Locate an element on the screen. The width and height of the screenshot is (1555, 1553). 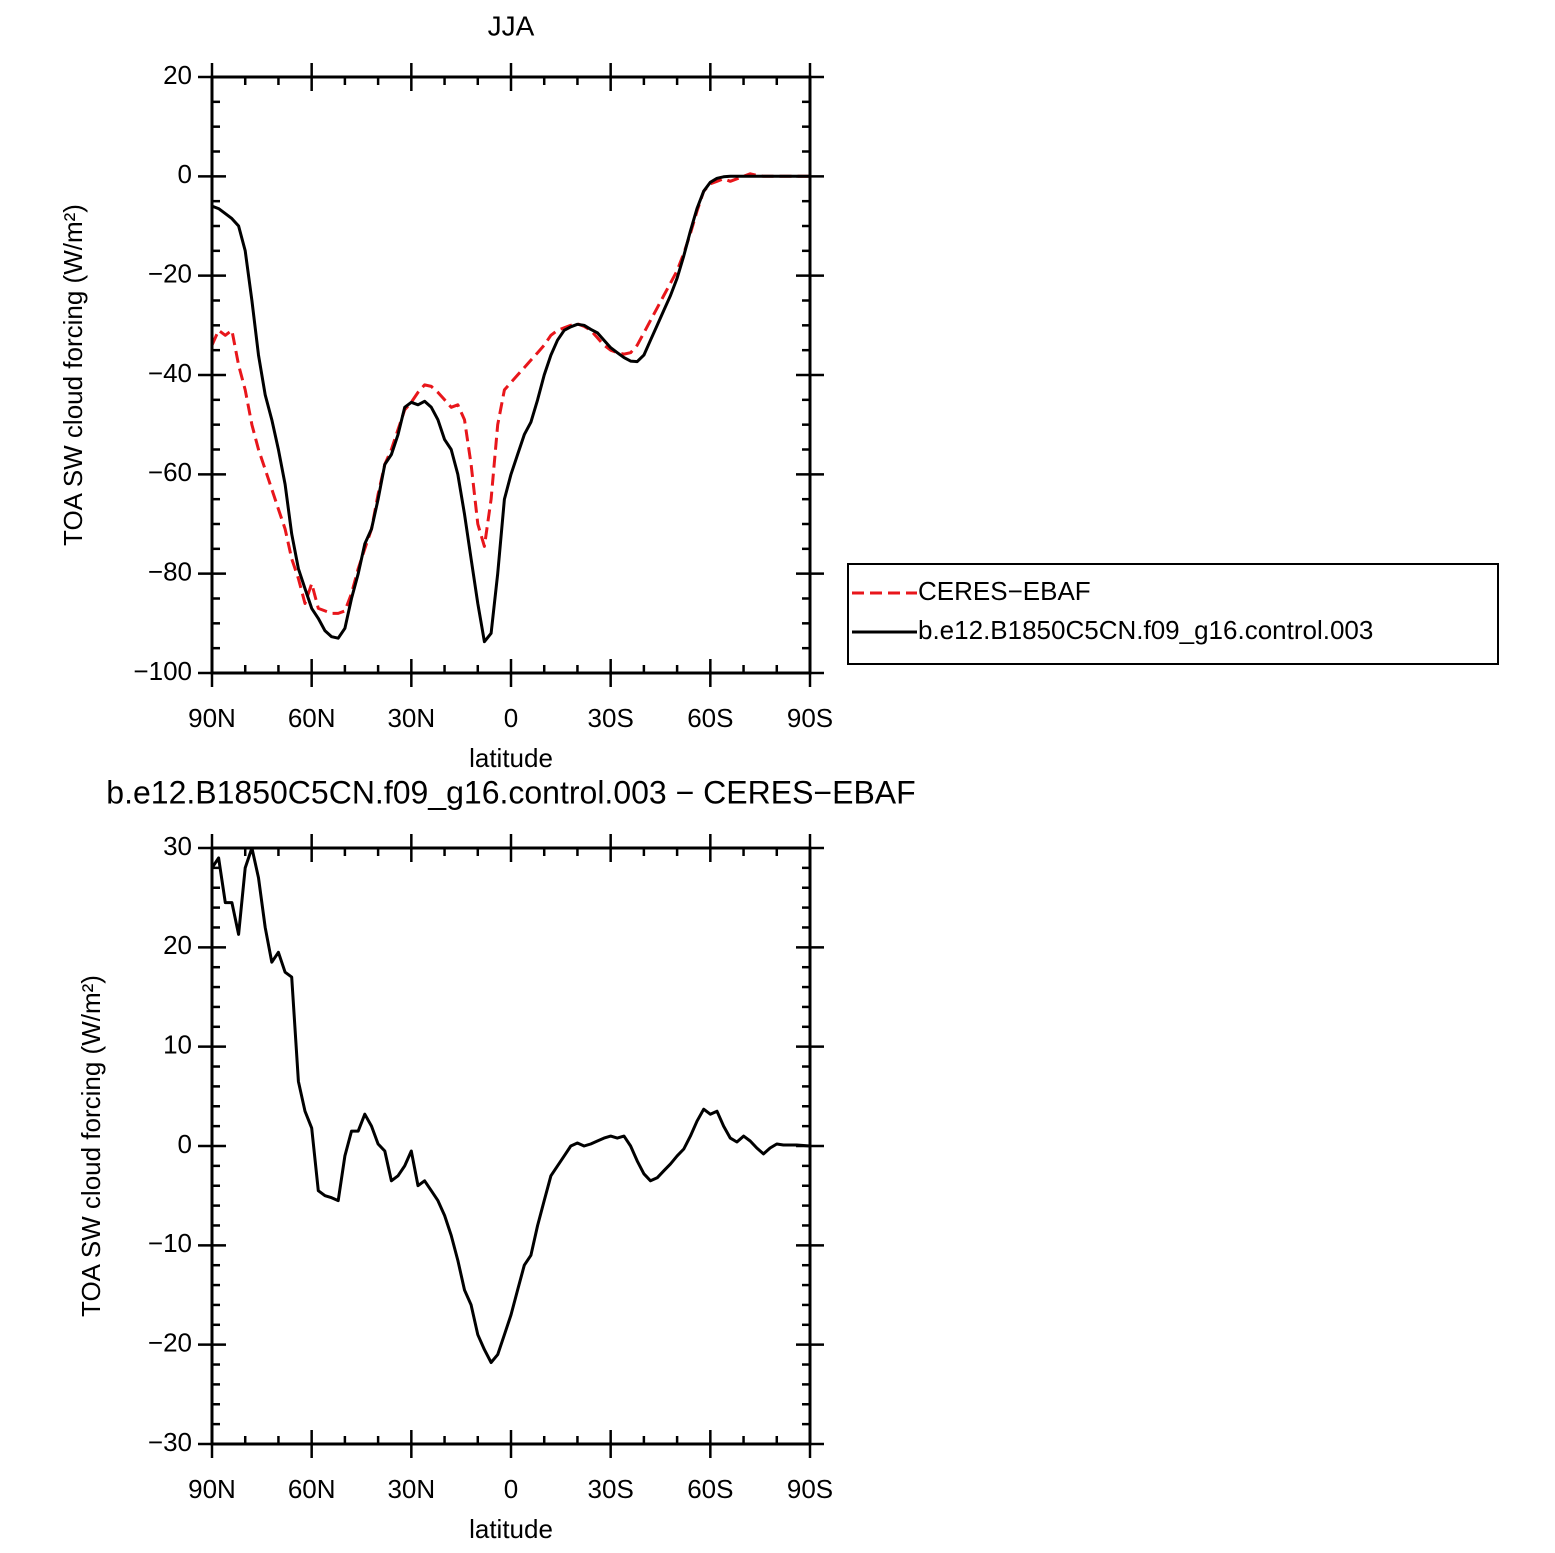
y-tick-label: −40 is located at coordinates (170, 373).